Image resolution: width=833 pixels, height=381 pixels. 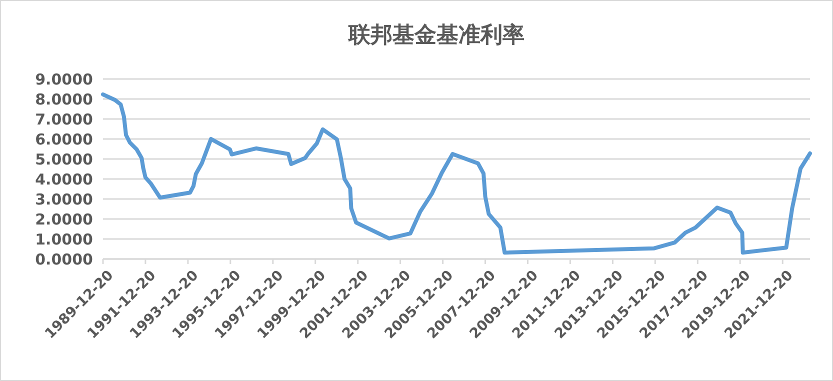 I want to click on y-tick-label: 0.0000, so click(x=64, y=259).